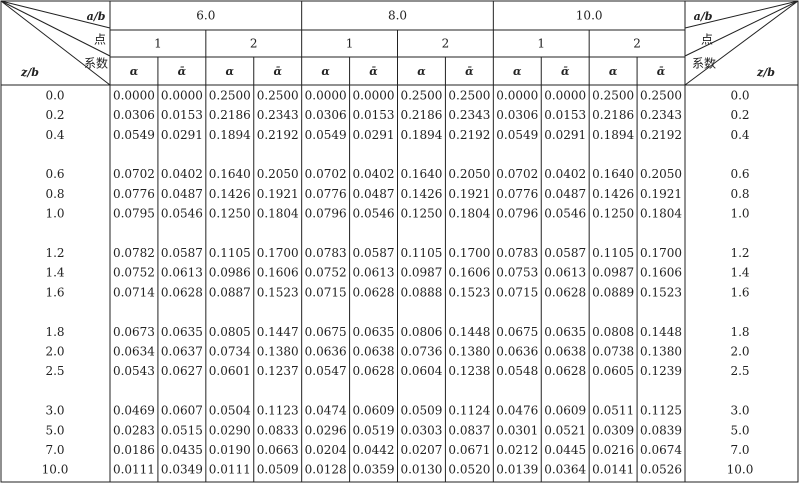 The width and height of the screenshot is (800, 484). Describe the element at coordinates (469, 371) in the screenshot. I see `cell: 0.1238` at that location.